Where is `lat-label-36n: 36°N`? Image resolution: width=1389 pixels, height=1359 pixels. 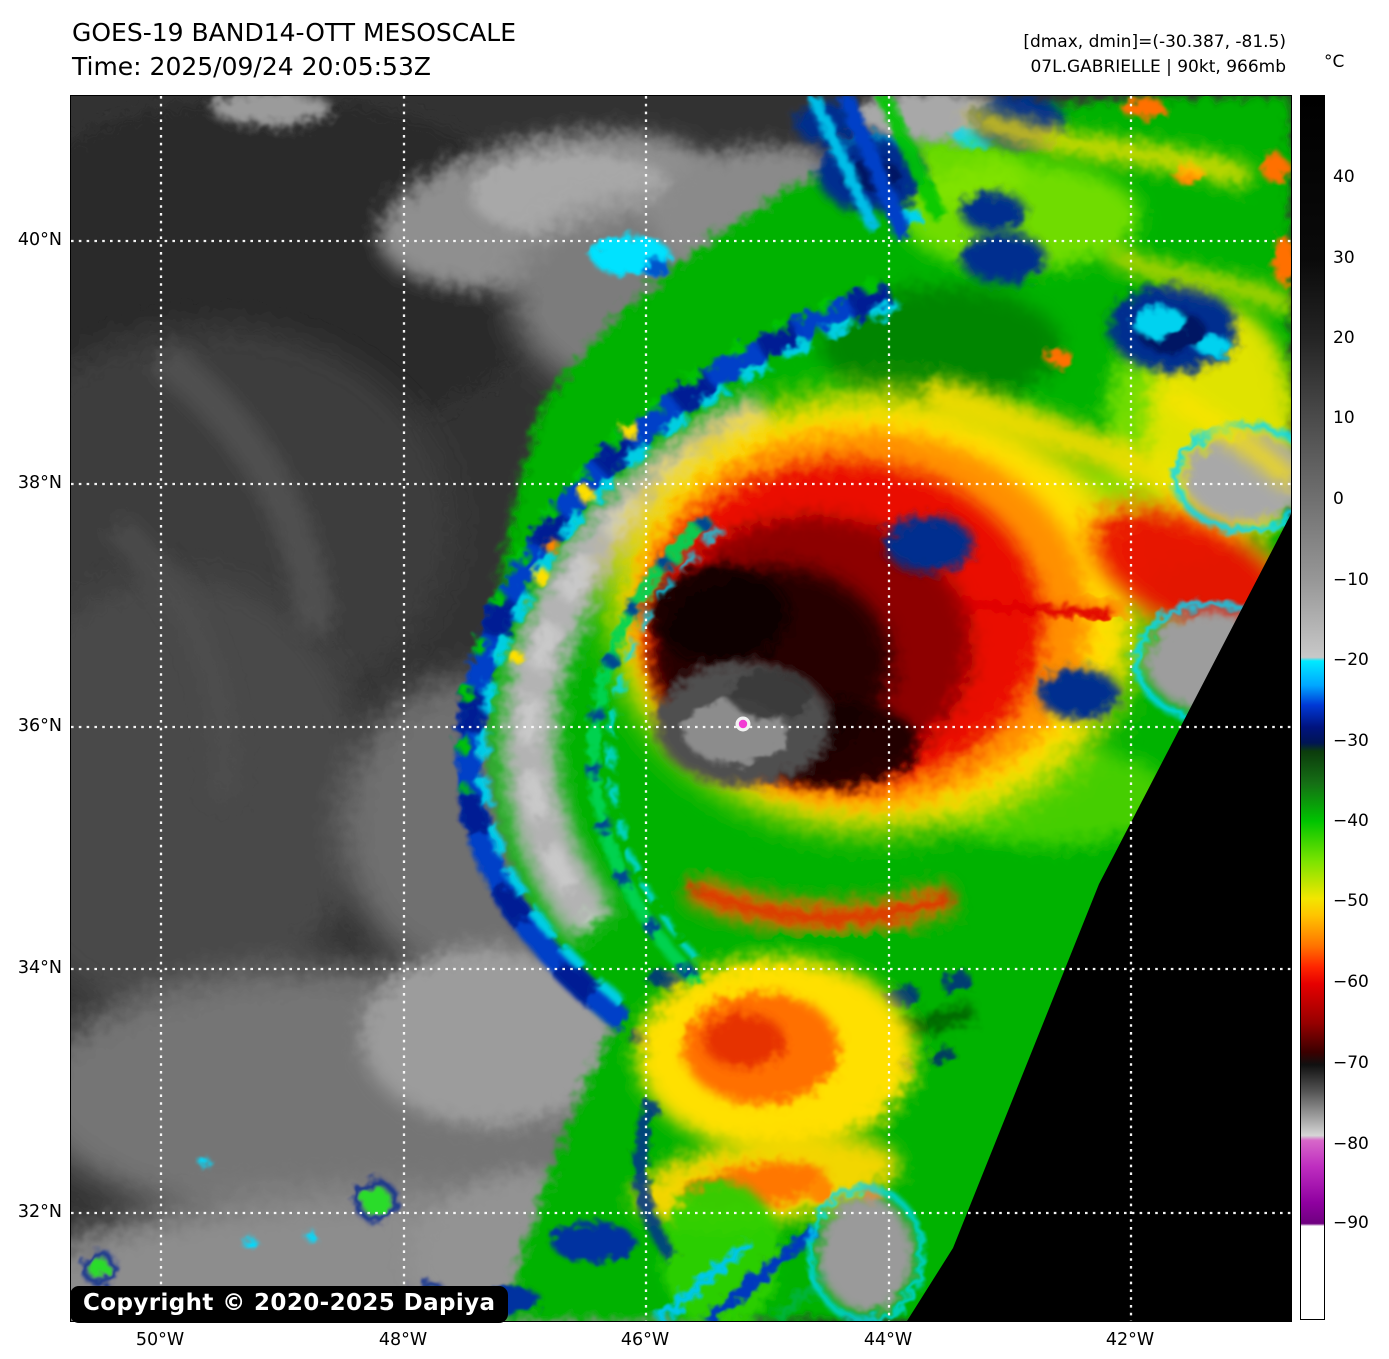 lat-label-36n: 36°N is located at coordinates (39, 726).